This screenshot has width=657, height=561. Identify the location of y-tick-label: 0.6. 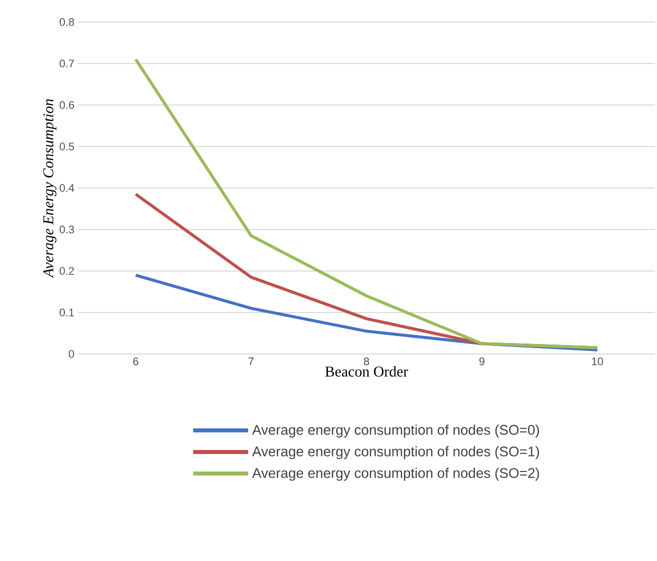
(67, 105).